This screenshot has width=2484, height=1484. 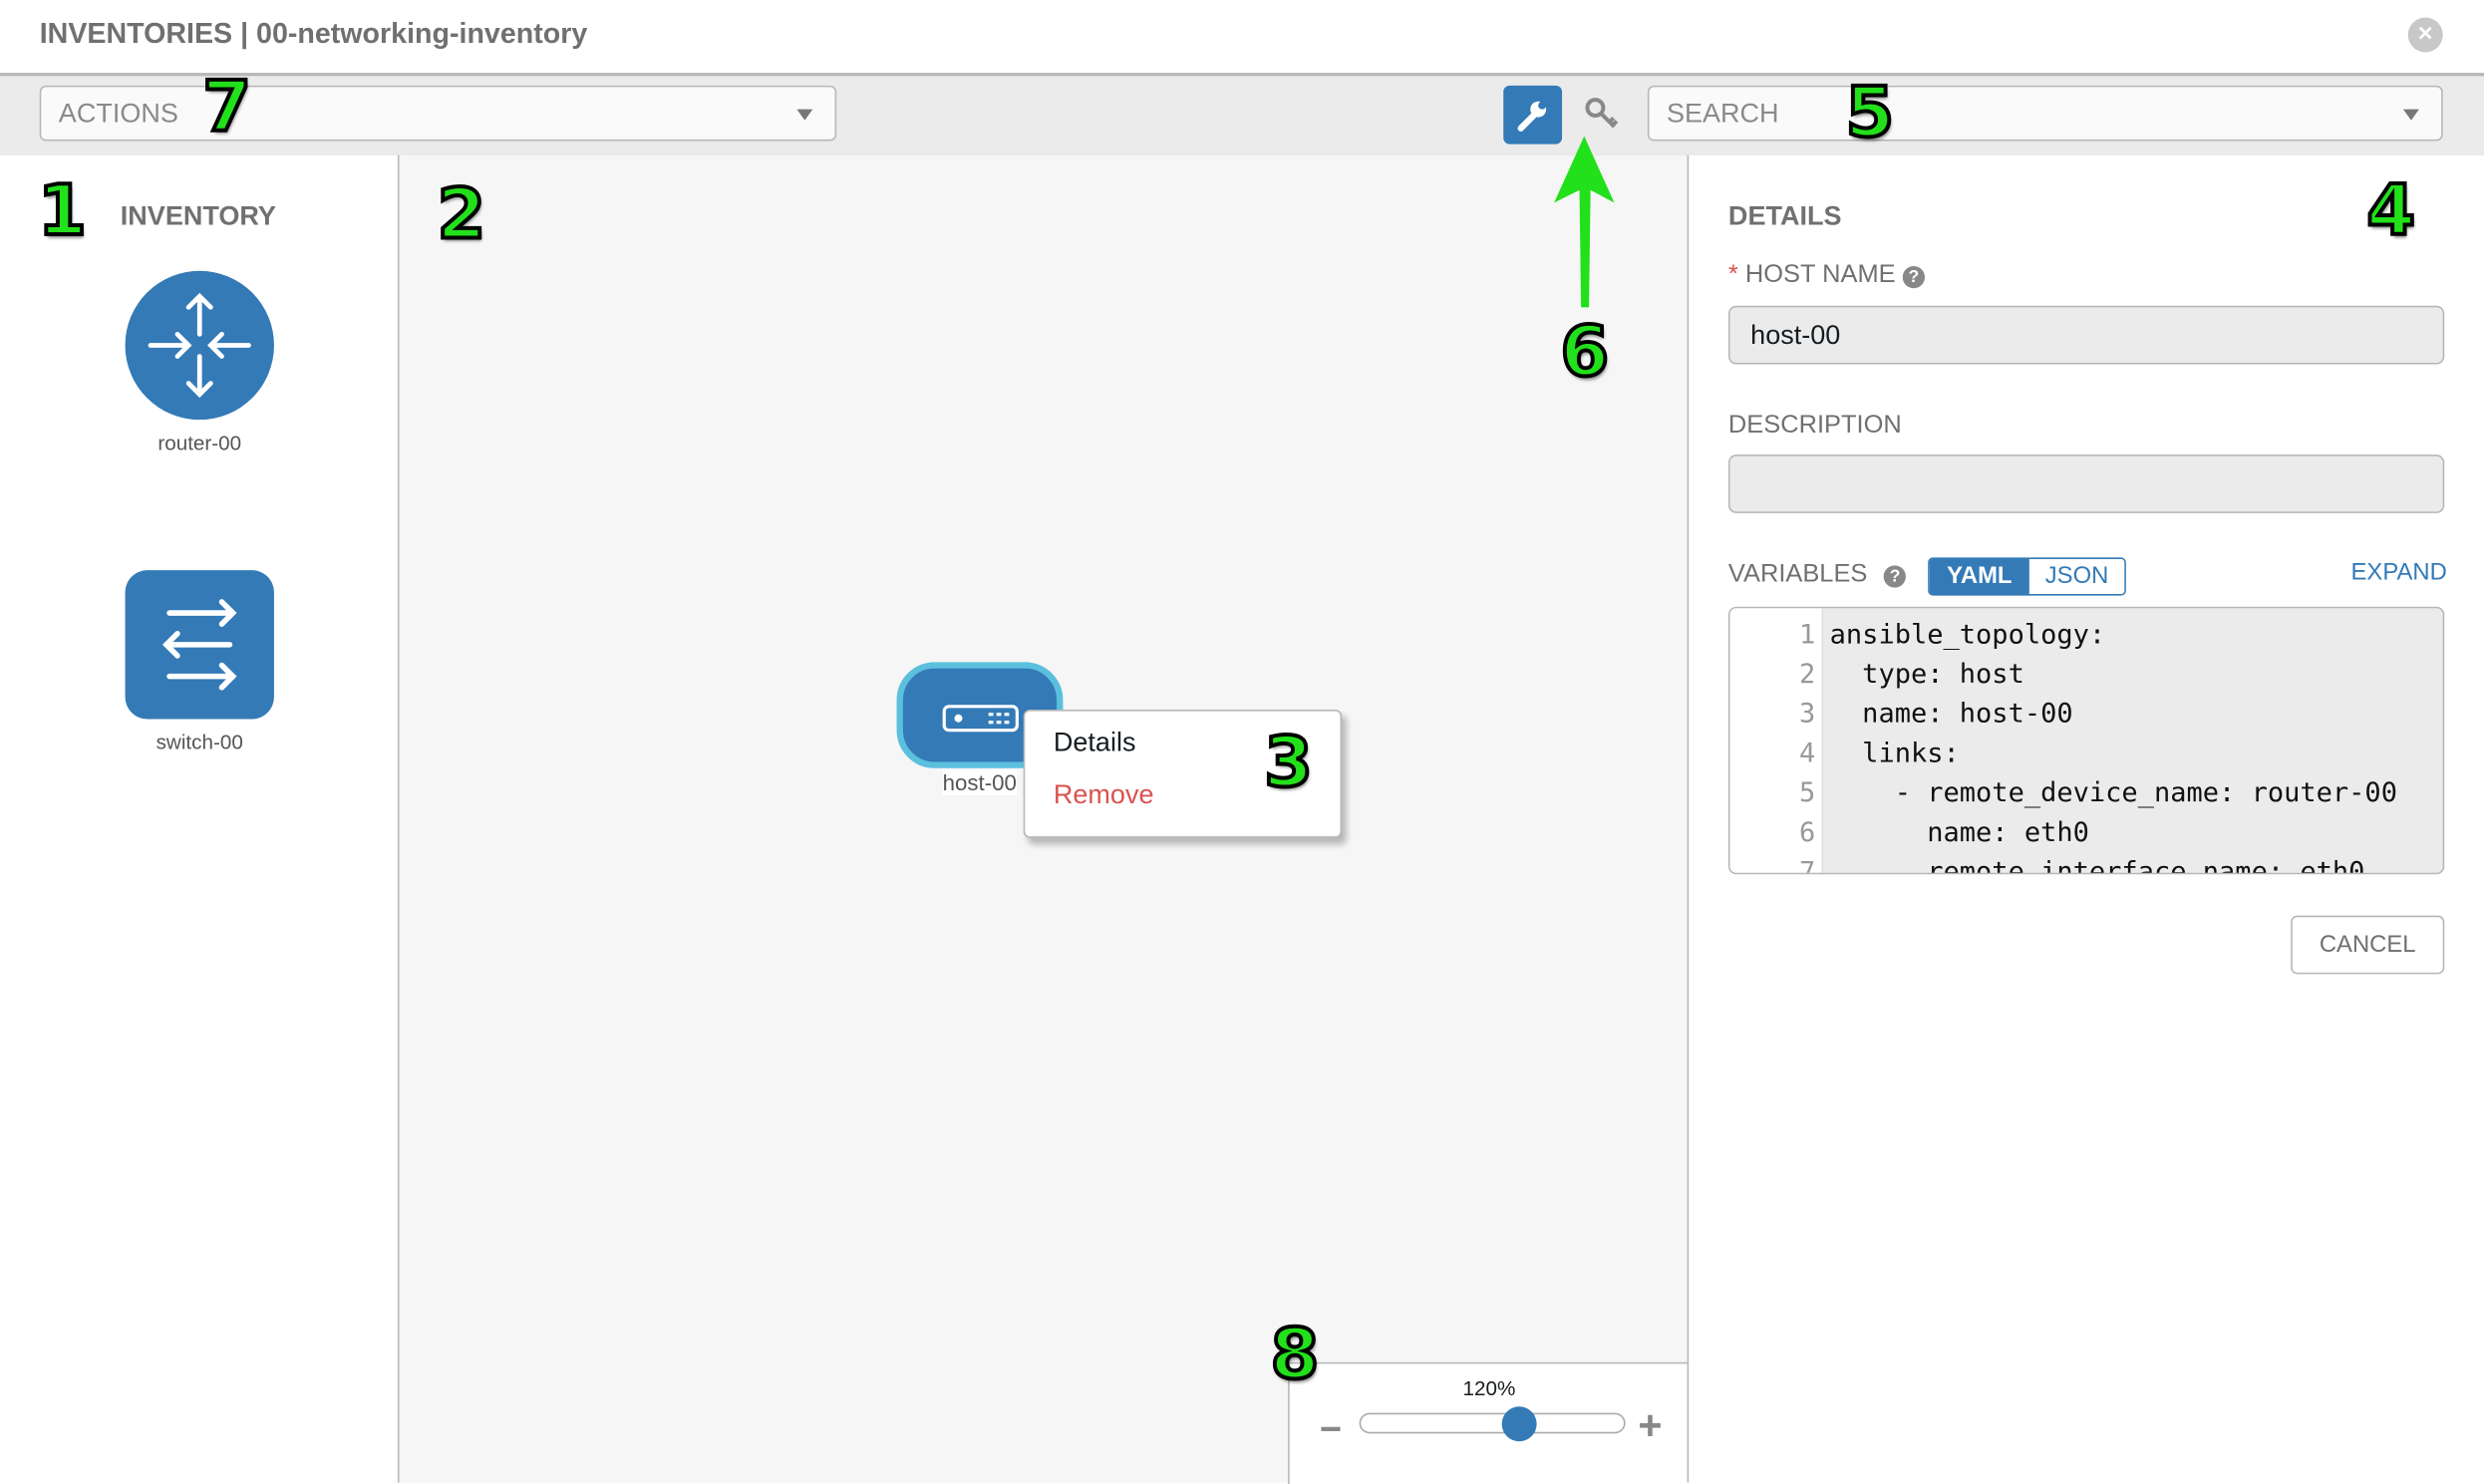 I want to click on code-line: - remote_device_name: router-00, so click(x=2113, y=793).